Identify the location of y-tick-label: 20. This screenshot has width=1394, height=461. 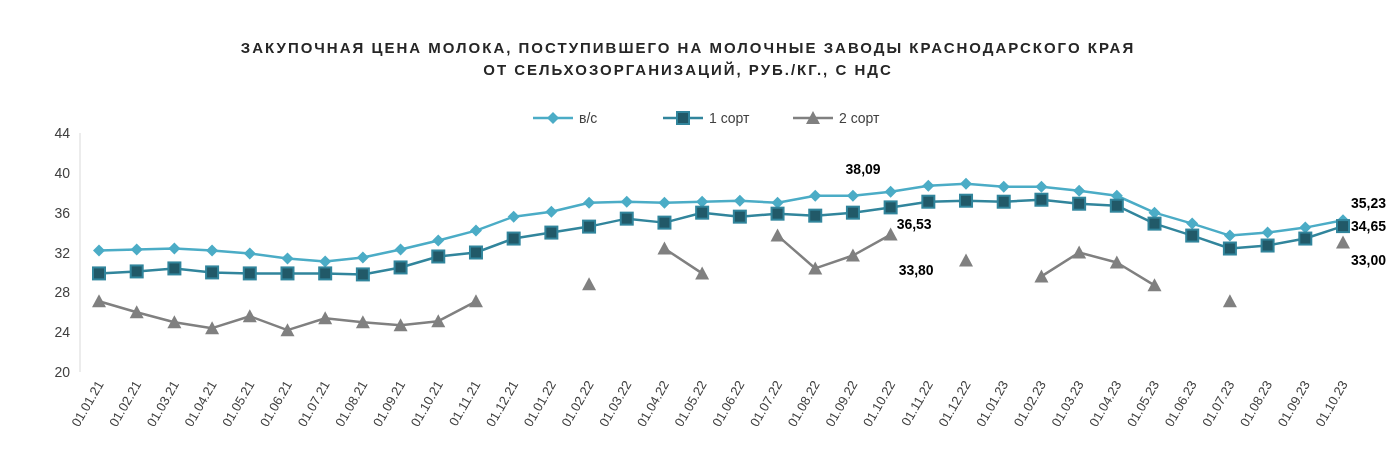
(62, 372).